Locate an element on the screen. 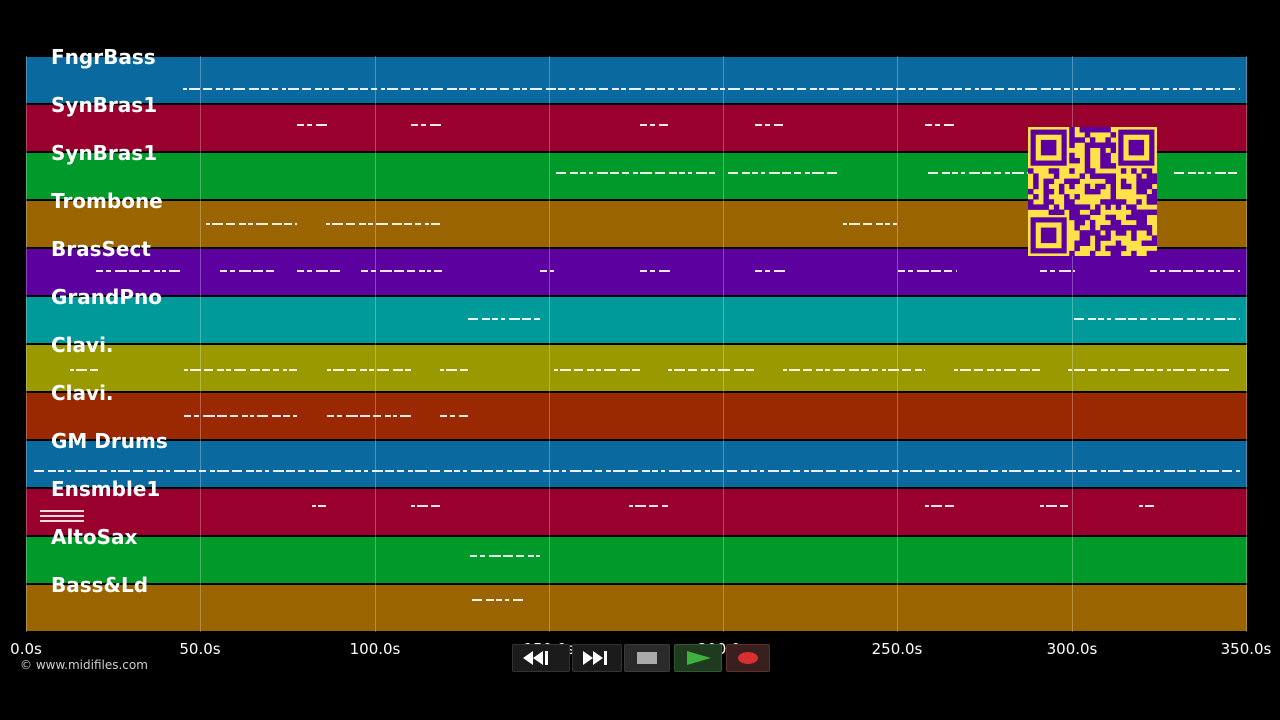  record-button is located at coordinates (748, 658).